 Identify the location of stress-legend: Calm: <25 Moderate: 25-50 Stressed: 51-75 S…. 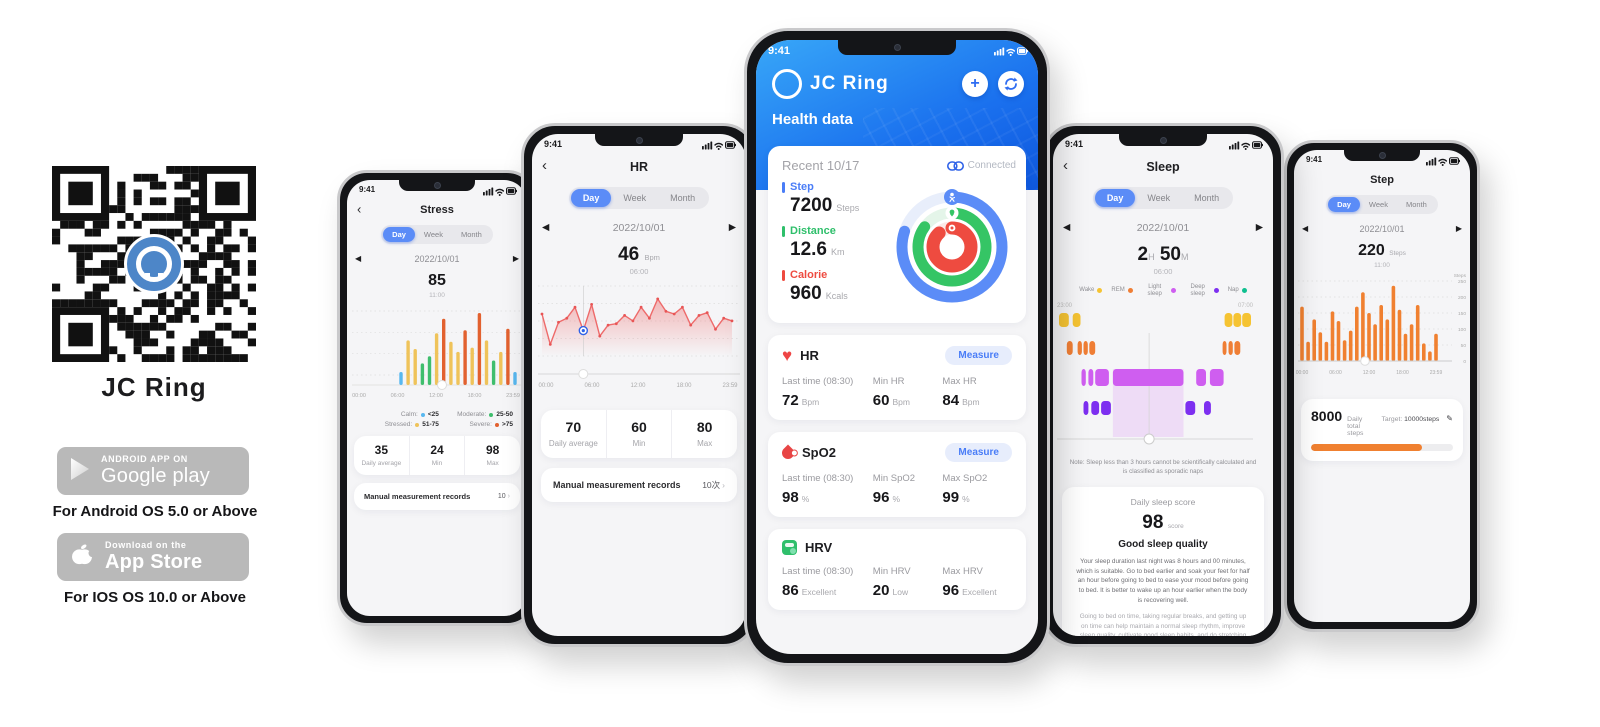
(448, 419).